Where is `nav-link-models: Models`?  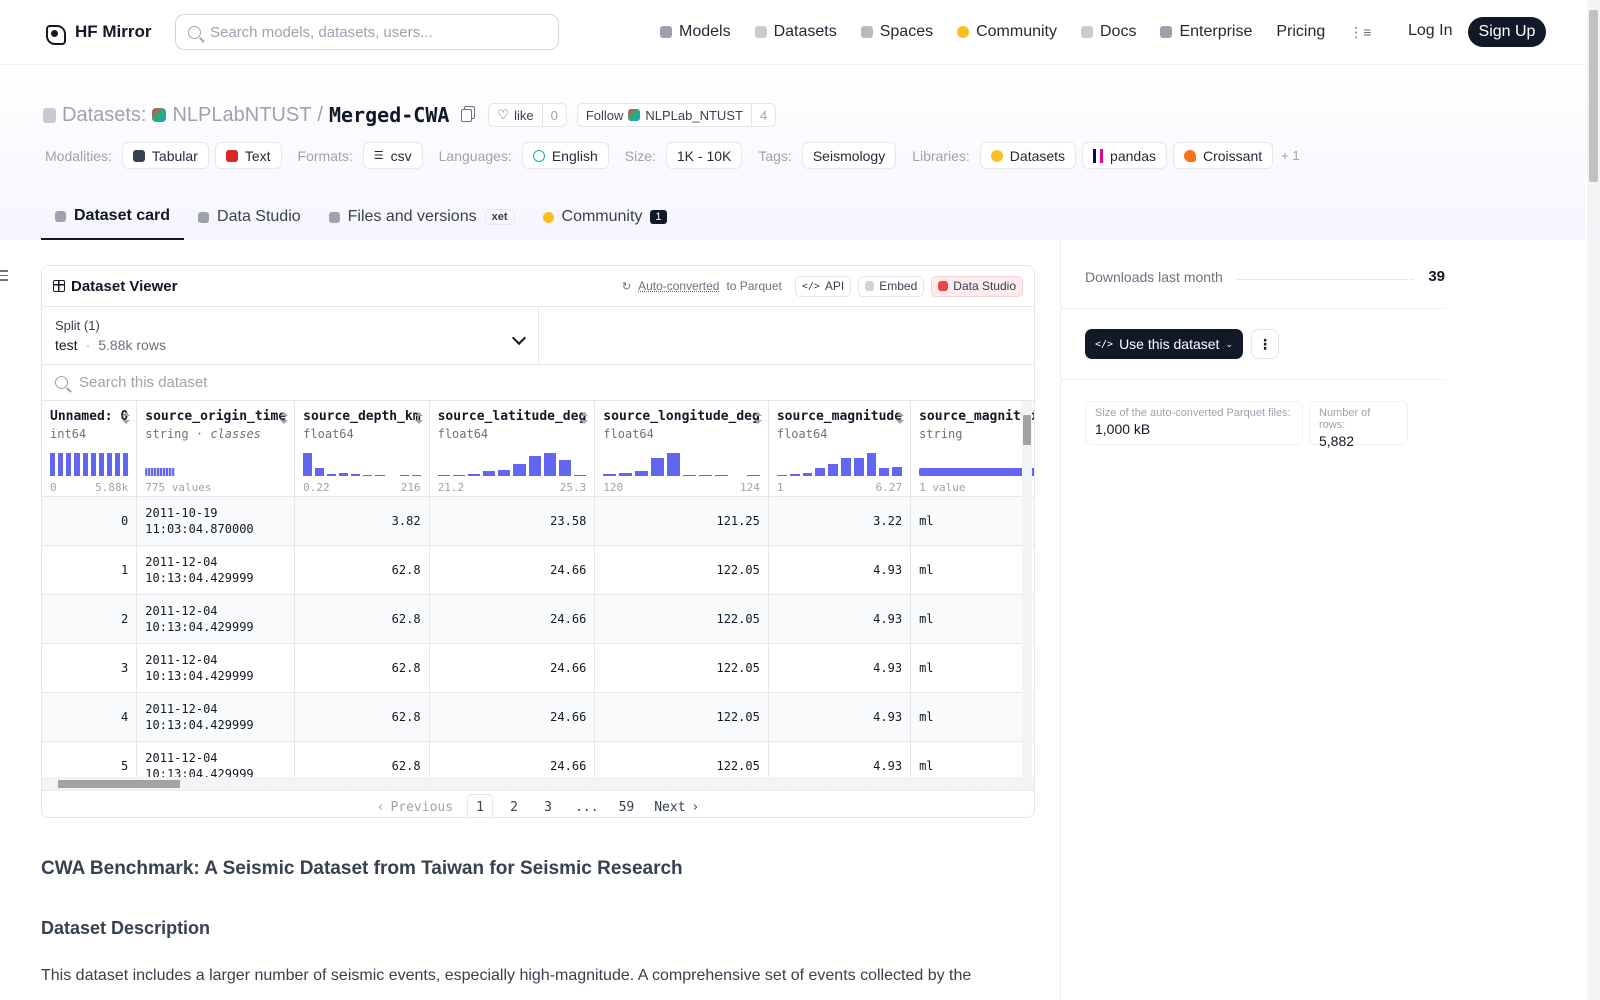
nav-link-models: Models is located at coordinates (695, 32).